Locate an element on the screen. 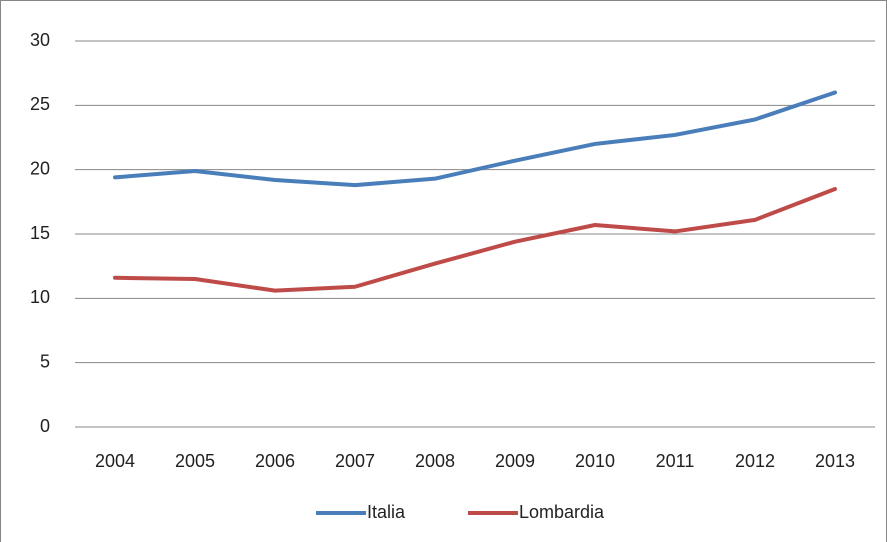 This screenshot has height=542, width=887. x-tick-label: 2005 is located at coordinates (195, 461).